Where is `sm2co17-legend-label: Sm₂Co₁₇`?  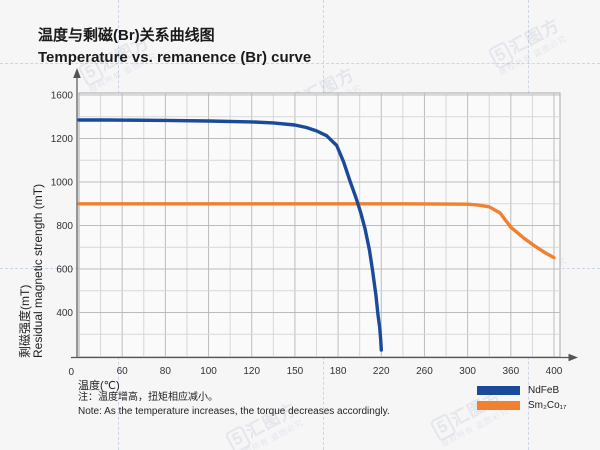 sm2co17-legend-label: Sm₂Co₁₇ is located at coordinates (547, 405).